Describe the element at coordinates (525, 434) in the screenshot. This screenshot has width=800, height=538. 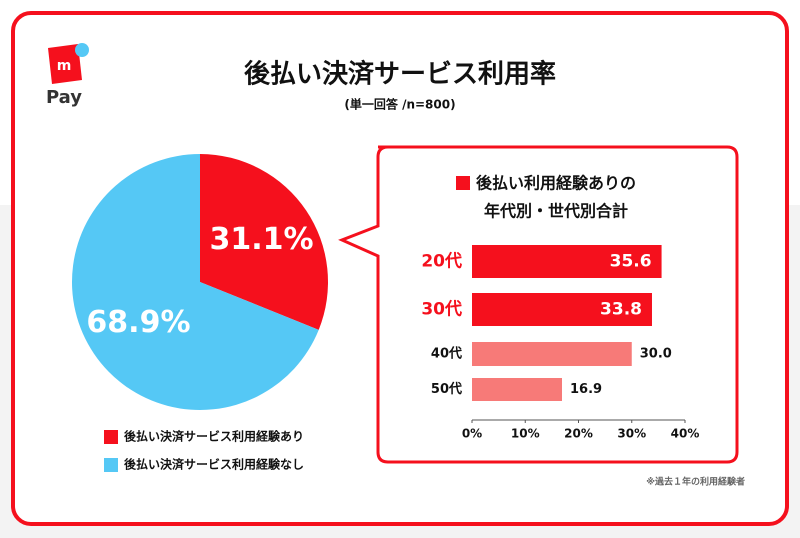
I see `x-tick-label: 10%` at that location.